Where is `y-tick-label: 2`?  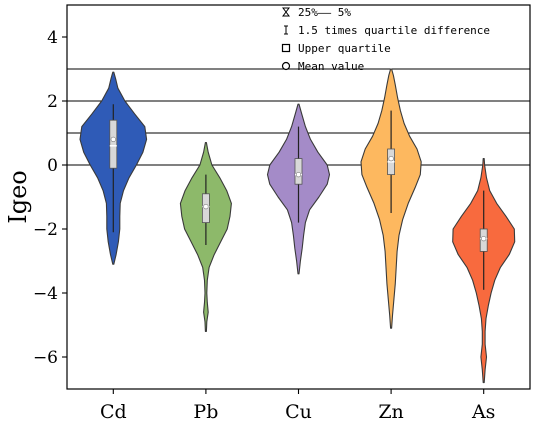 y-tick-label: 2 is located at coordinates (52, 102).